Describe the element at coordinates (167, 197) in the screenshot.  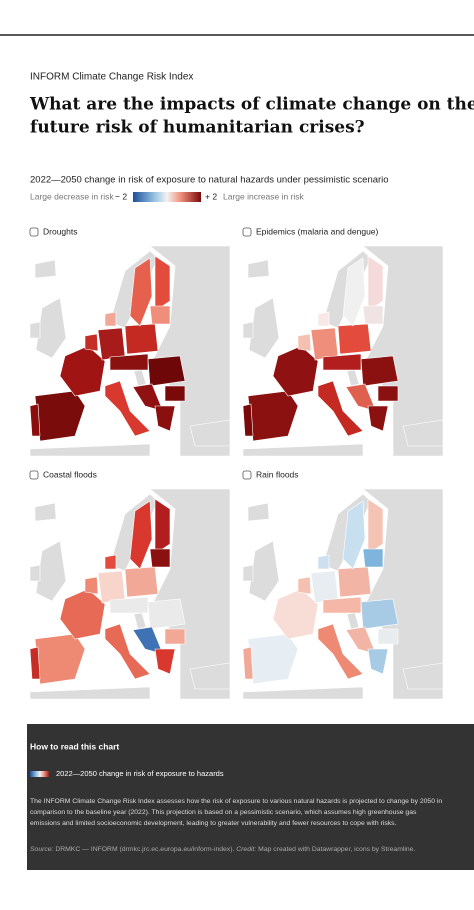
I see `legend-gradient` at that location.